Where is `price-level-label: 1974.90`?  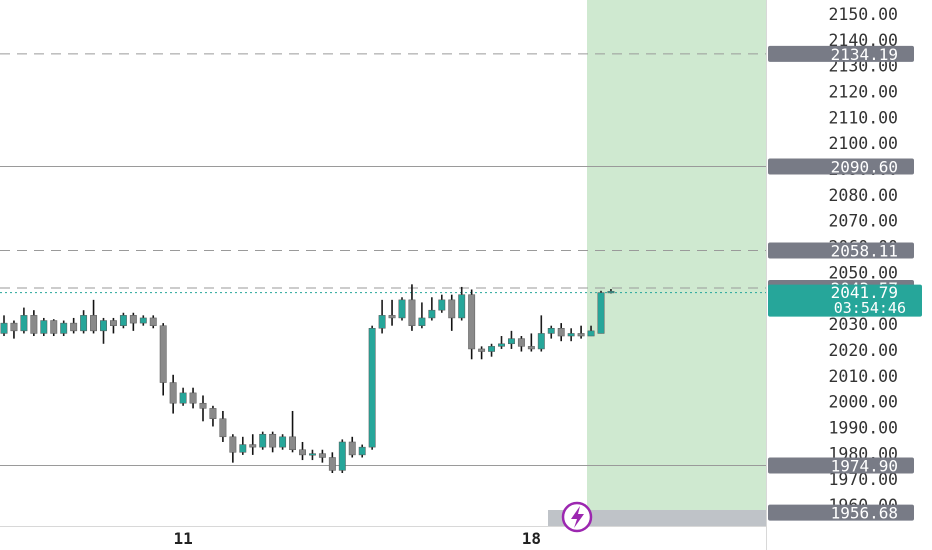 price-level-label: 1974.90 is located at coordinates (841, 465).